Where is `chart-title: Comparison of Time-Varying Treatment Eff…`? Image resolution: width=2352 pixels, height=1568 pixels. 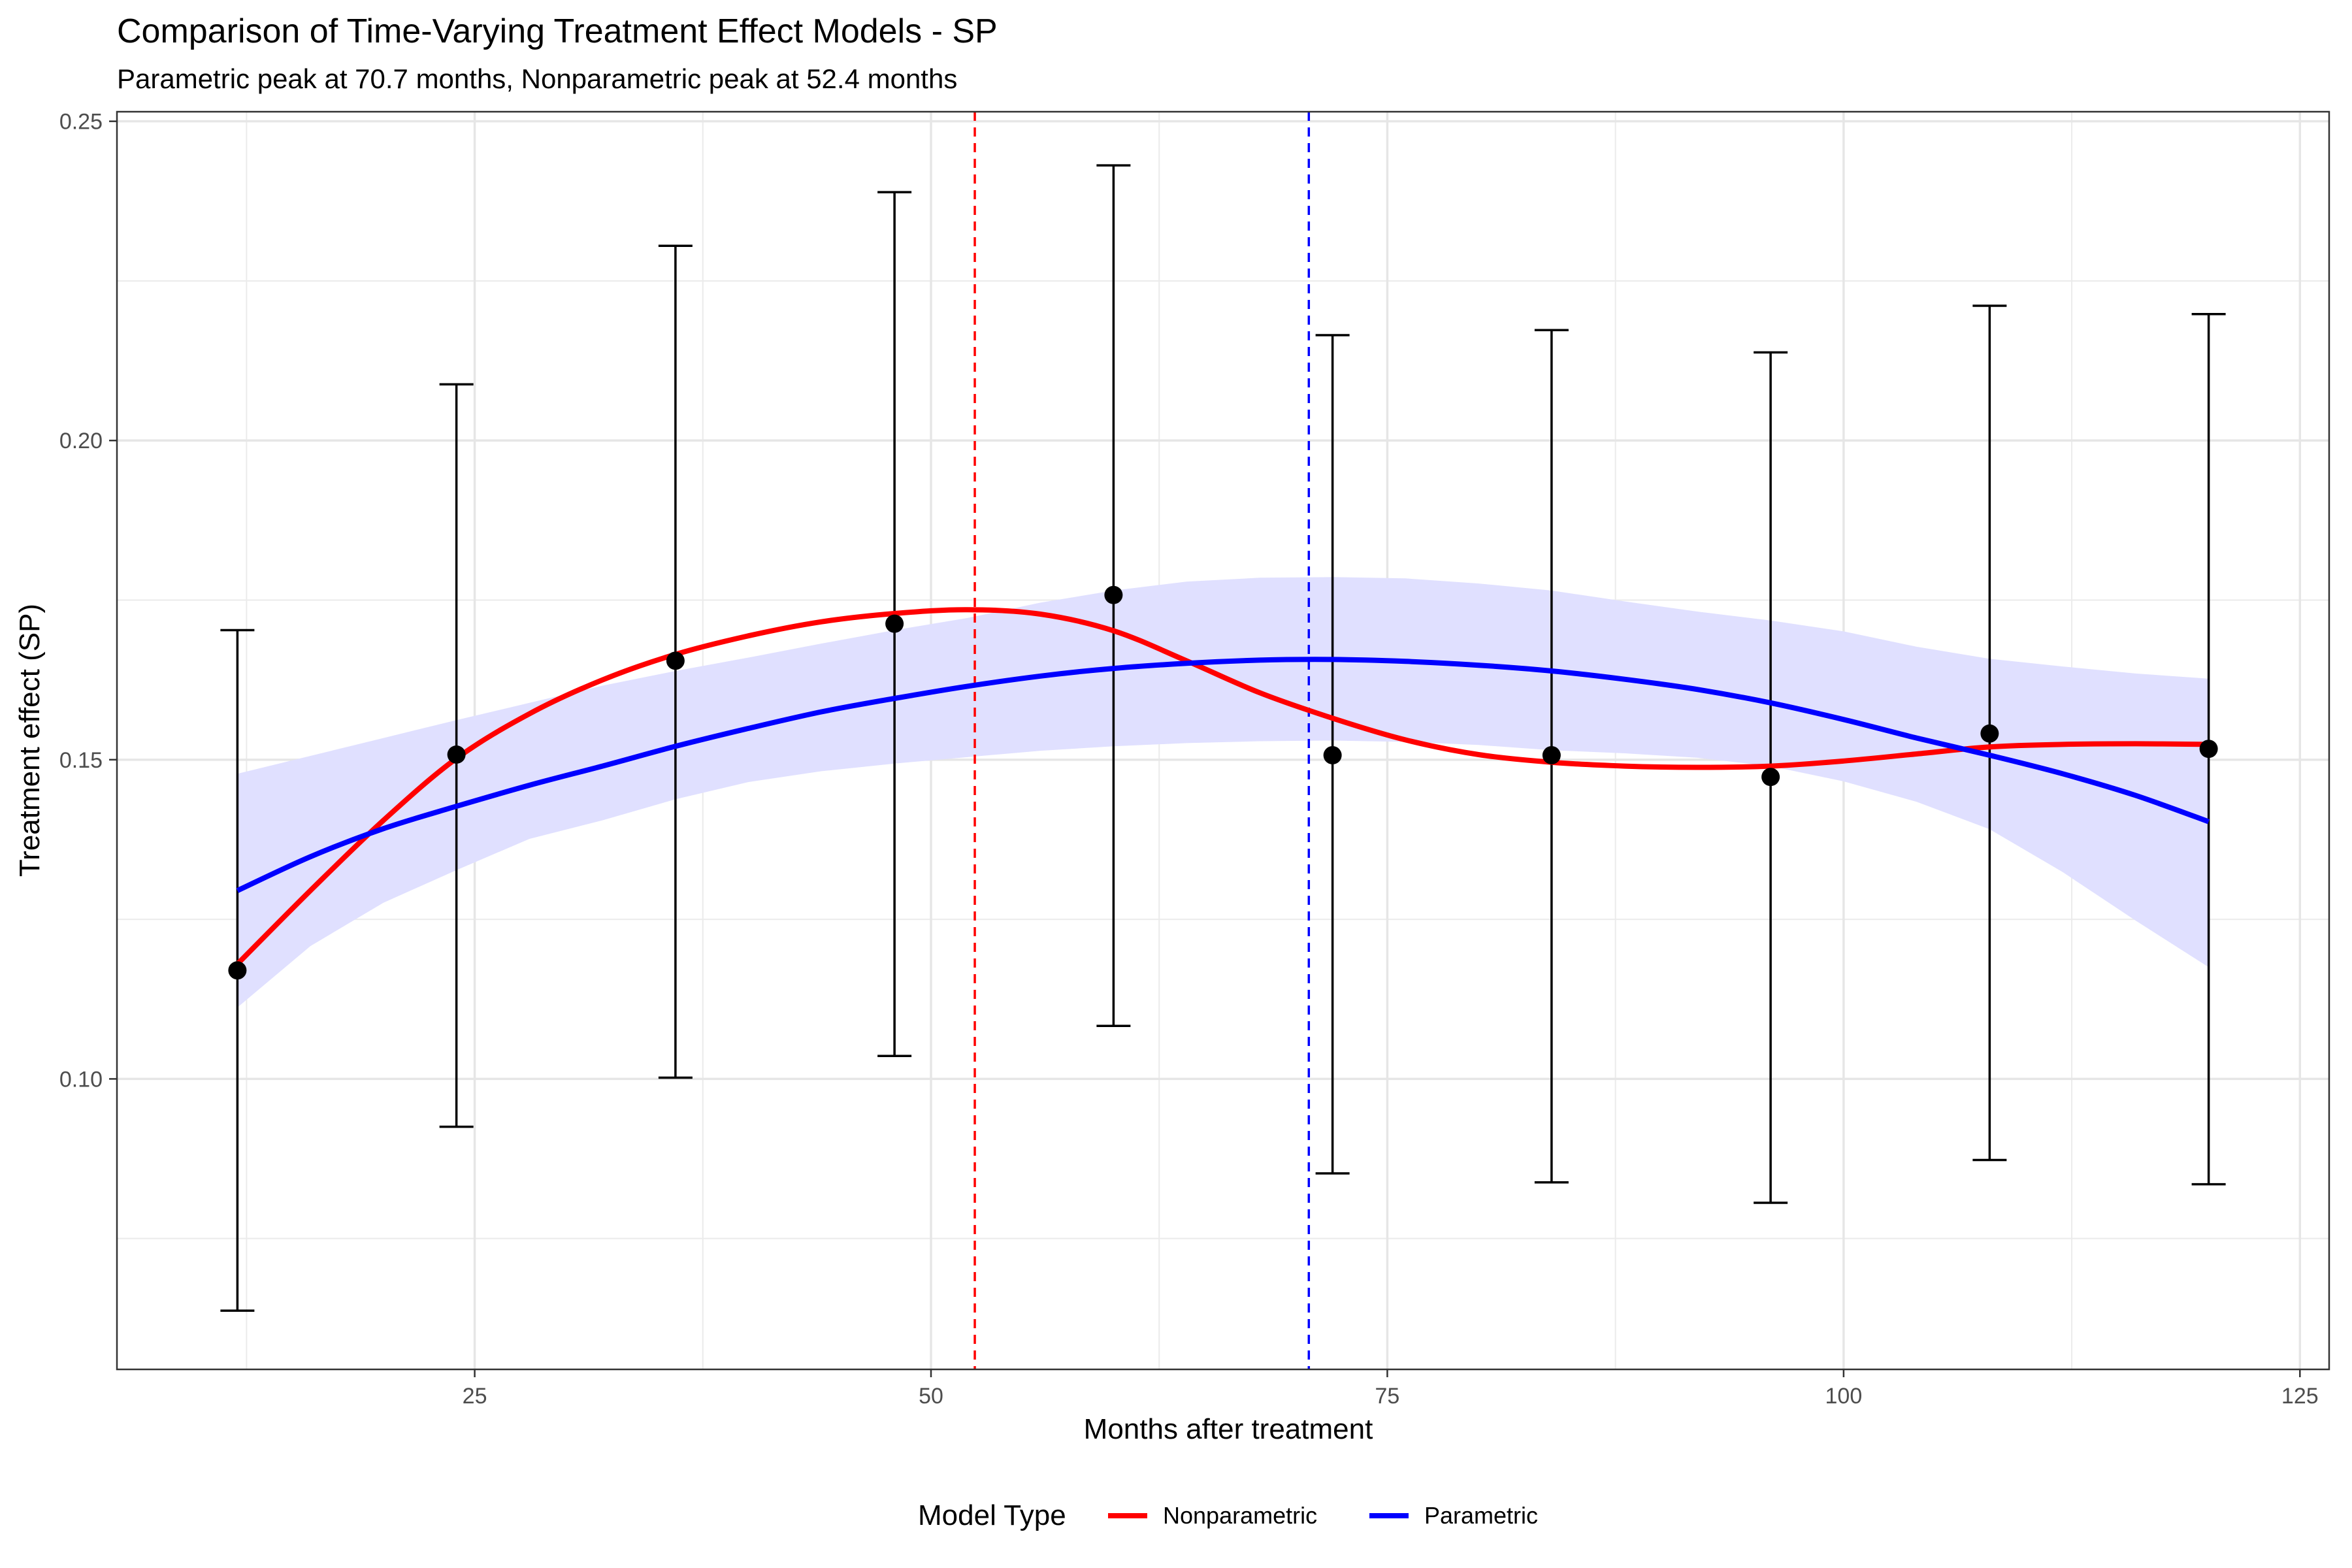 chart-title: Comparison of Time-Varying Treatment Eff… is located at coordinates (557, 31).